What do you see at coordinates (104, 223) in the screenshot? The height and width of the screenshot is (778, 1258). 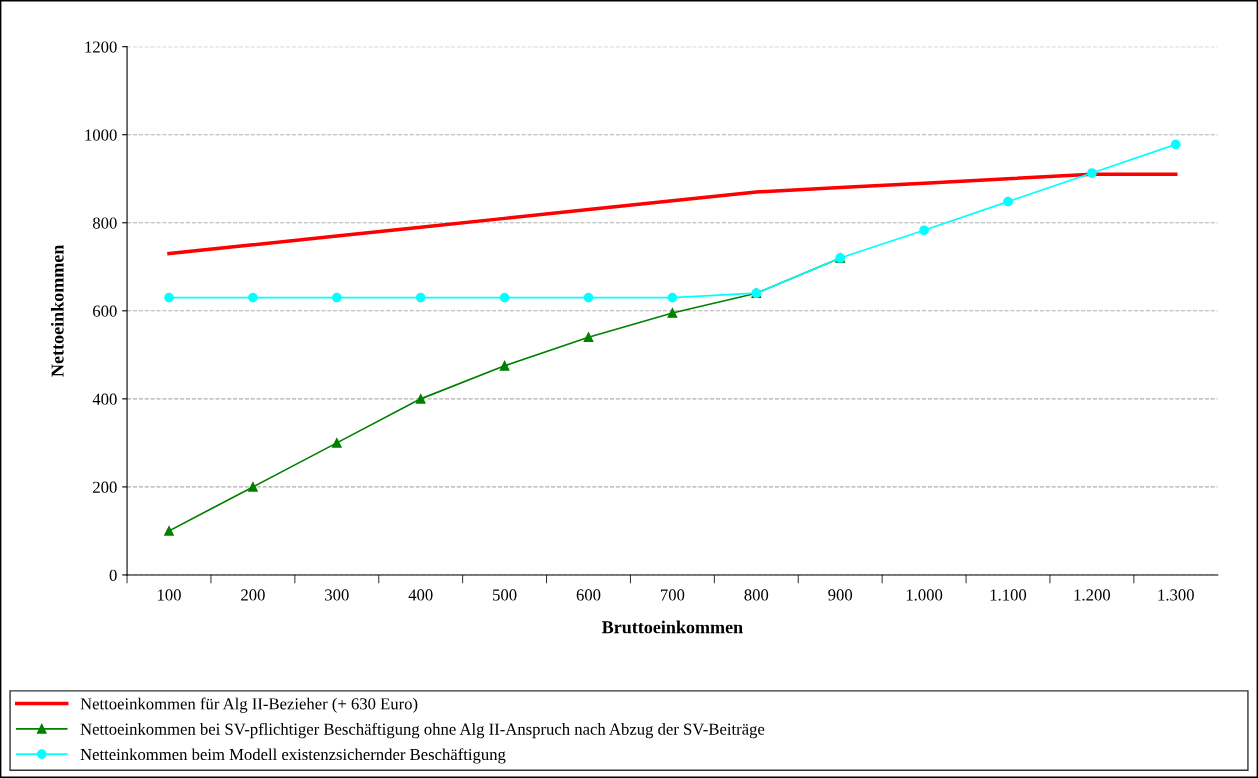 I see `y-tick-label: 800` at bounding box center [104, 223].